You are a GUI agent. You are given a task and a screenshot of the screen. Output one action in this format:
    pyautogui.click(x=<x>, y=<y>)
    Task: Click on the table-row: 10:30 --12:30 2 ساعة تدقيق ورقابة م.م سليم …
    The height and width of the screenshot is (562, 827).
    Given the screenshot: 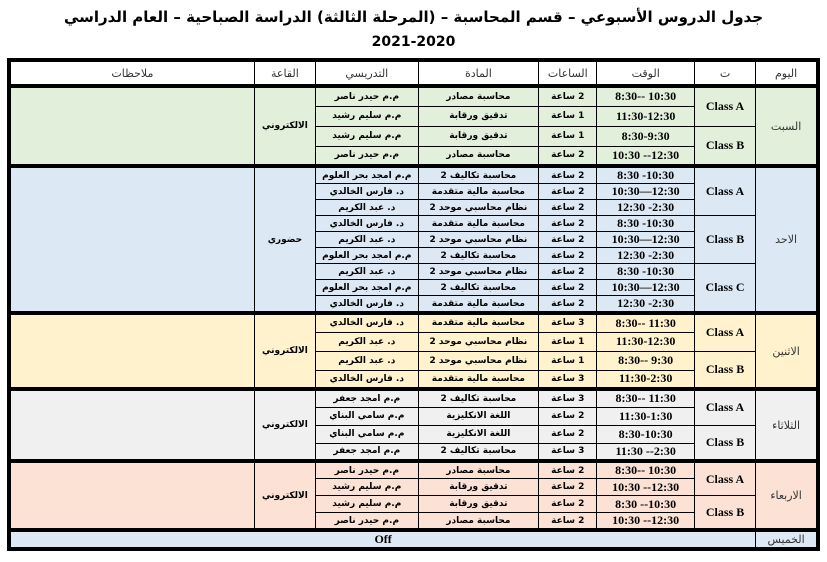 What is the action you would take?
    pyautogui.click(x=413, y=487)
    